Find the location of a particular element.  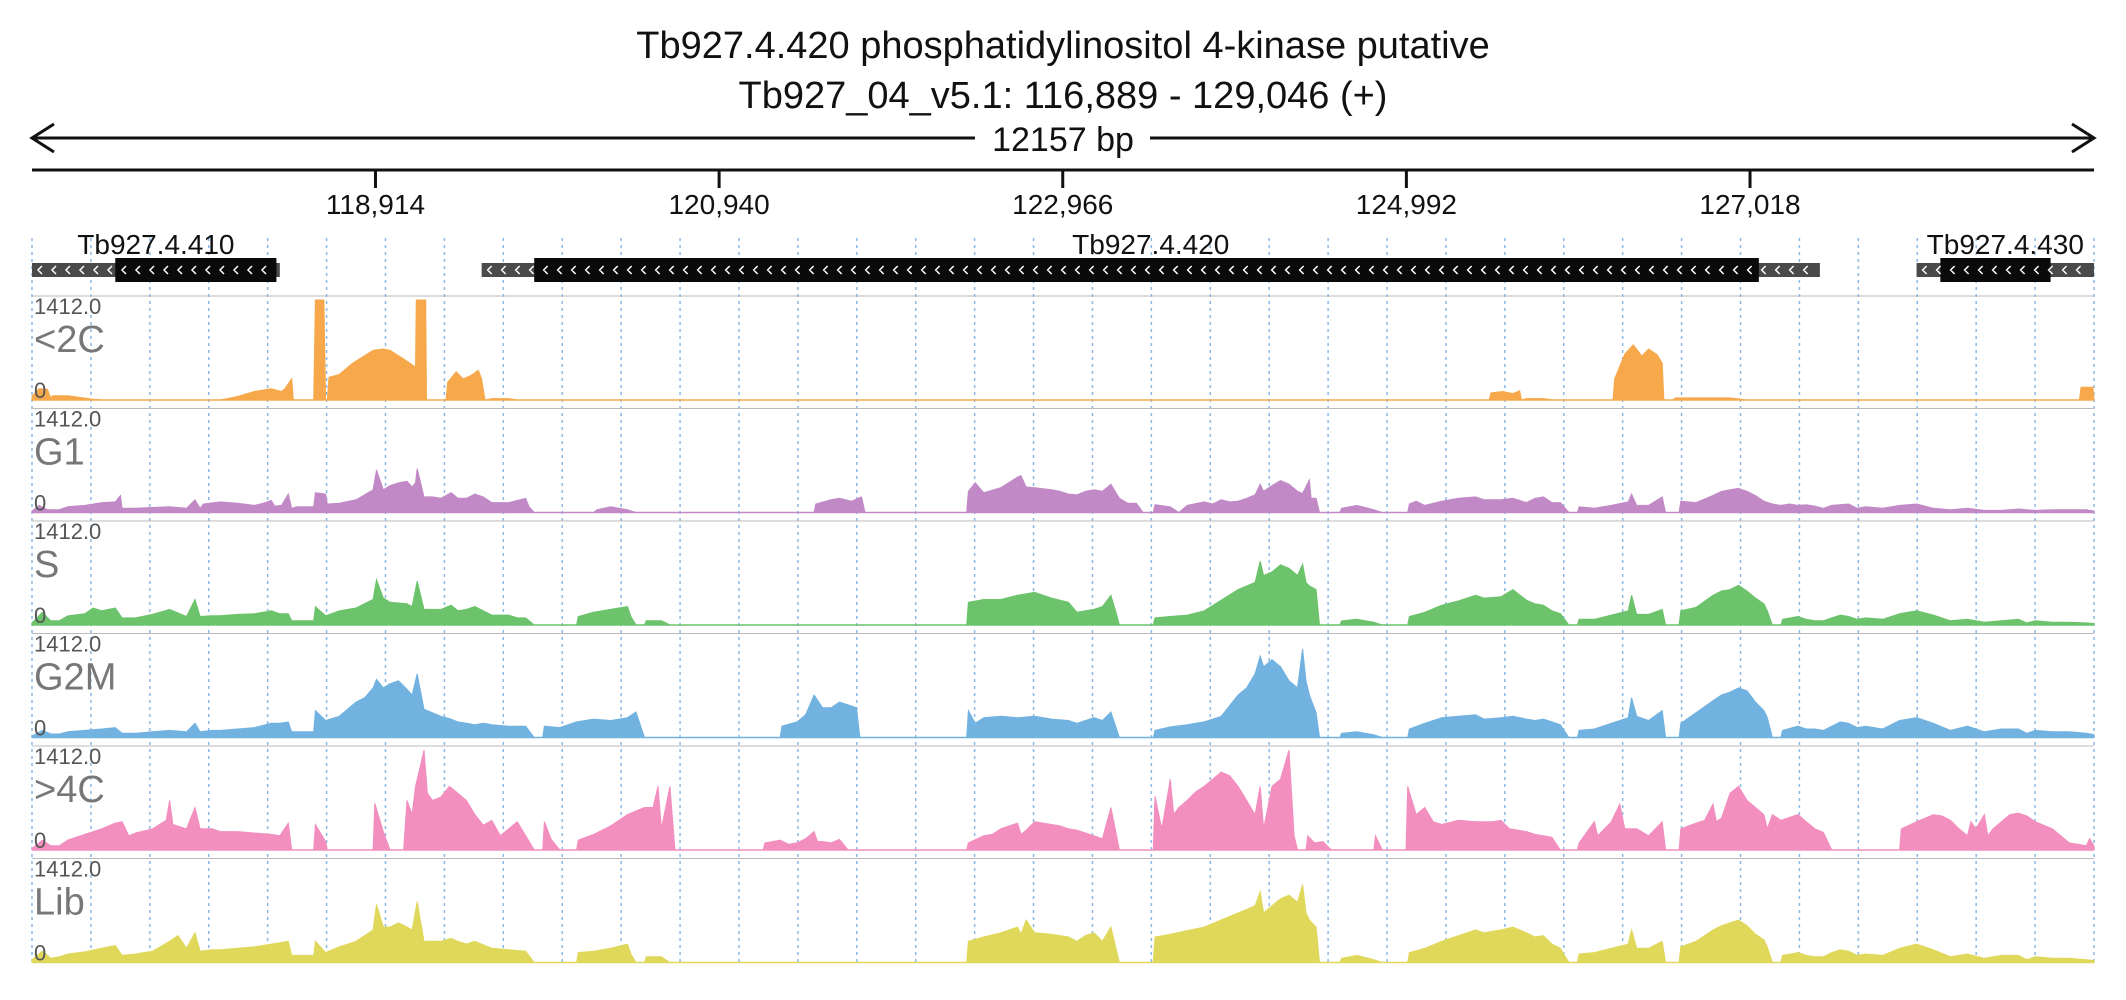

track-name-label: >4C is located at coordinates (69, 790).